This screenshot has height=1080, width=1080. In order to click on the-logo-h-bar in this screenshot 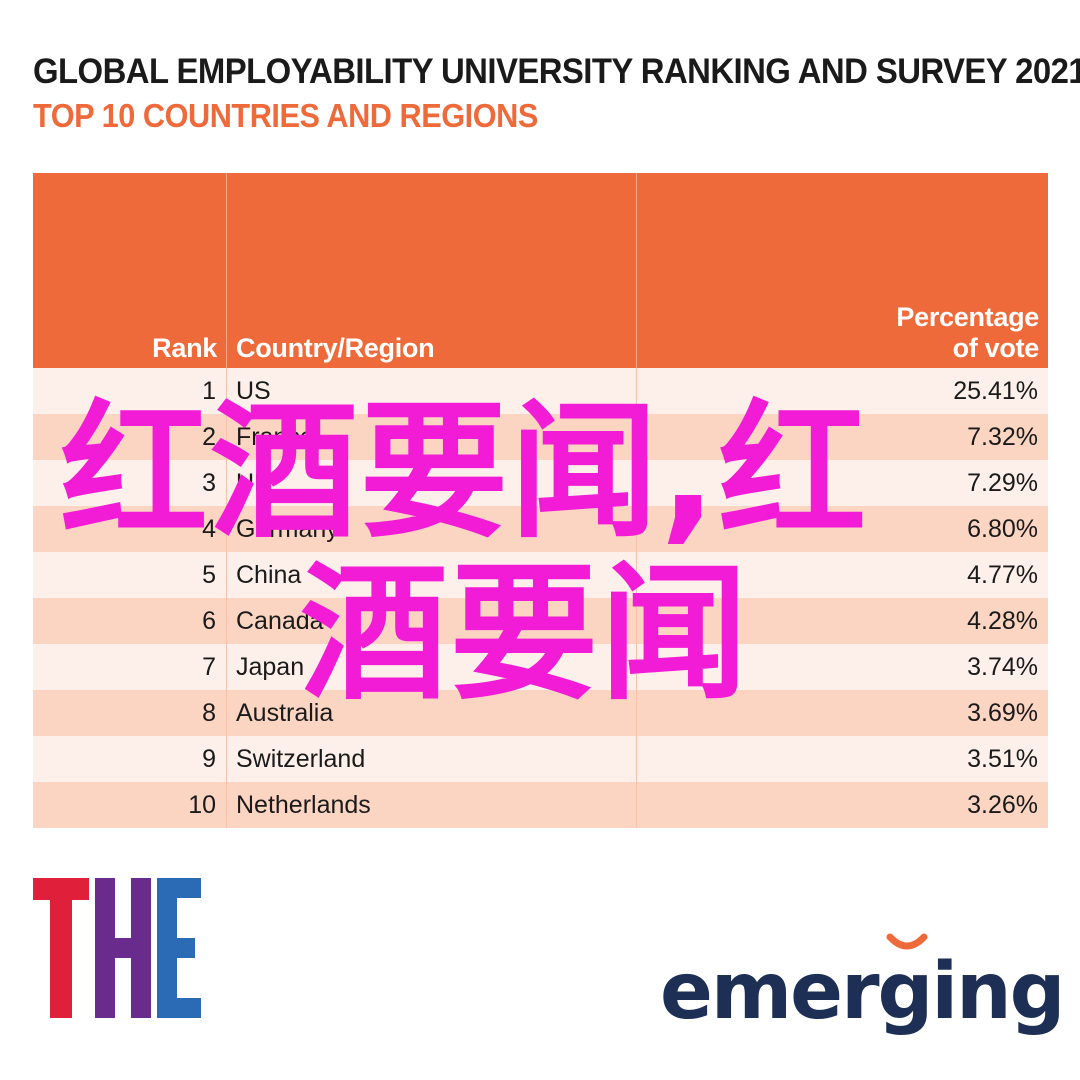, I will do `click(123, 948)`.